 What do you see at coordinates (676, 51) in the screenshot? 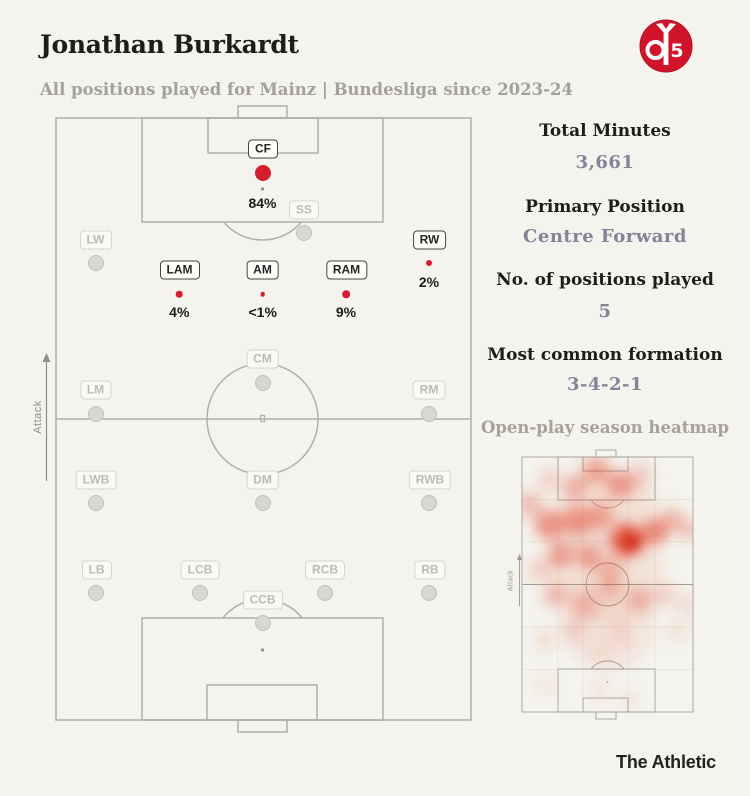
I see `svg-text: 5` at bounding box center [676, 51].